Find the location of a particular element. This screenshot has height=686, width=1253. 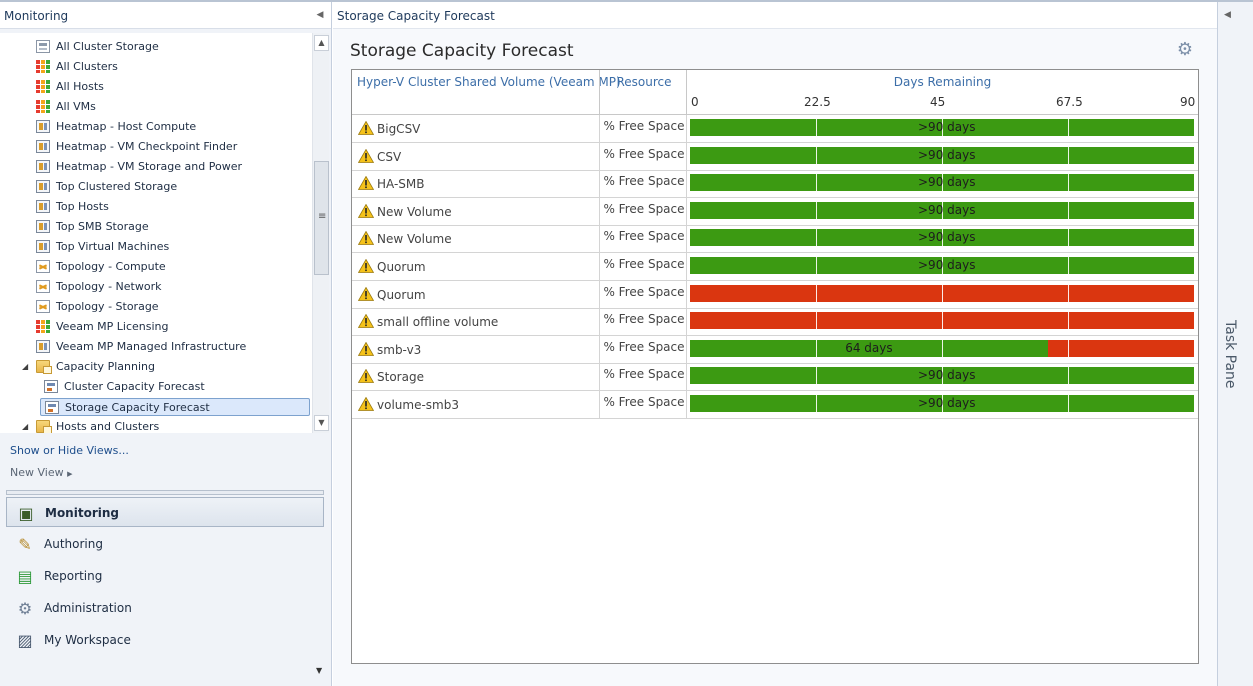

tree-item-label: Top Clustered Storage is located at coordinates (117, 186).